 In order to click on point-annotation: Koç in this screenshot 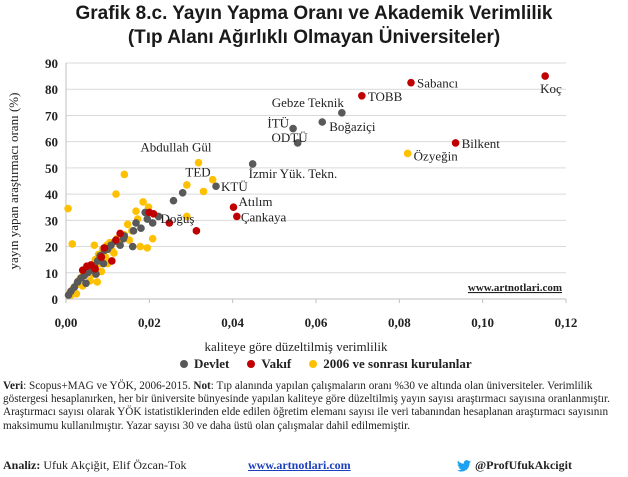, I will do `click(551, 88)`.